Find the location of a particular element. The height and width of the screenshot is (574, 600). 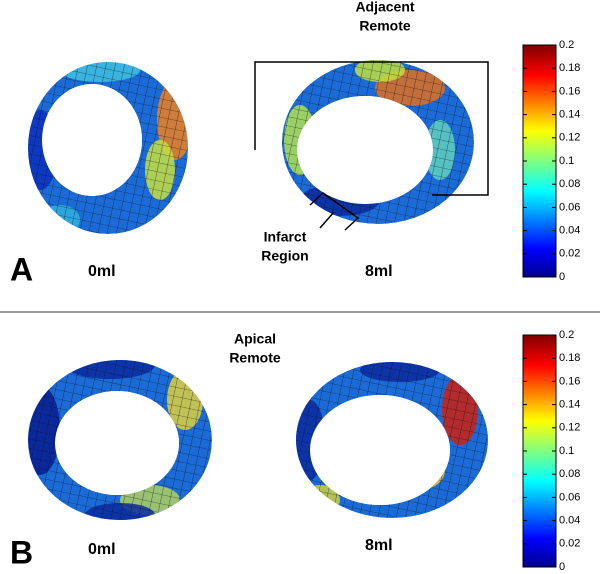

annotation: Region is located at coordinates (284, 256).